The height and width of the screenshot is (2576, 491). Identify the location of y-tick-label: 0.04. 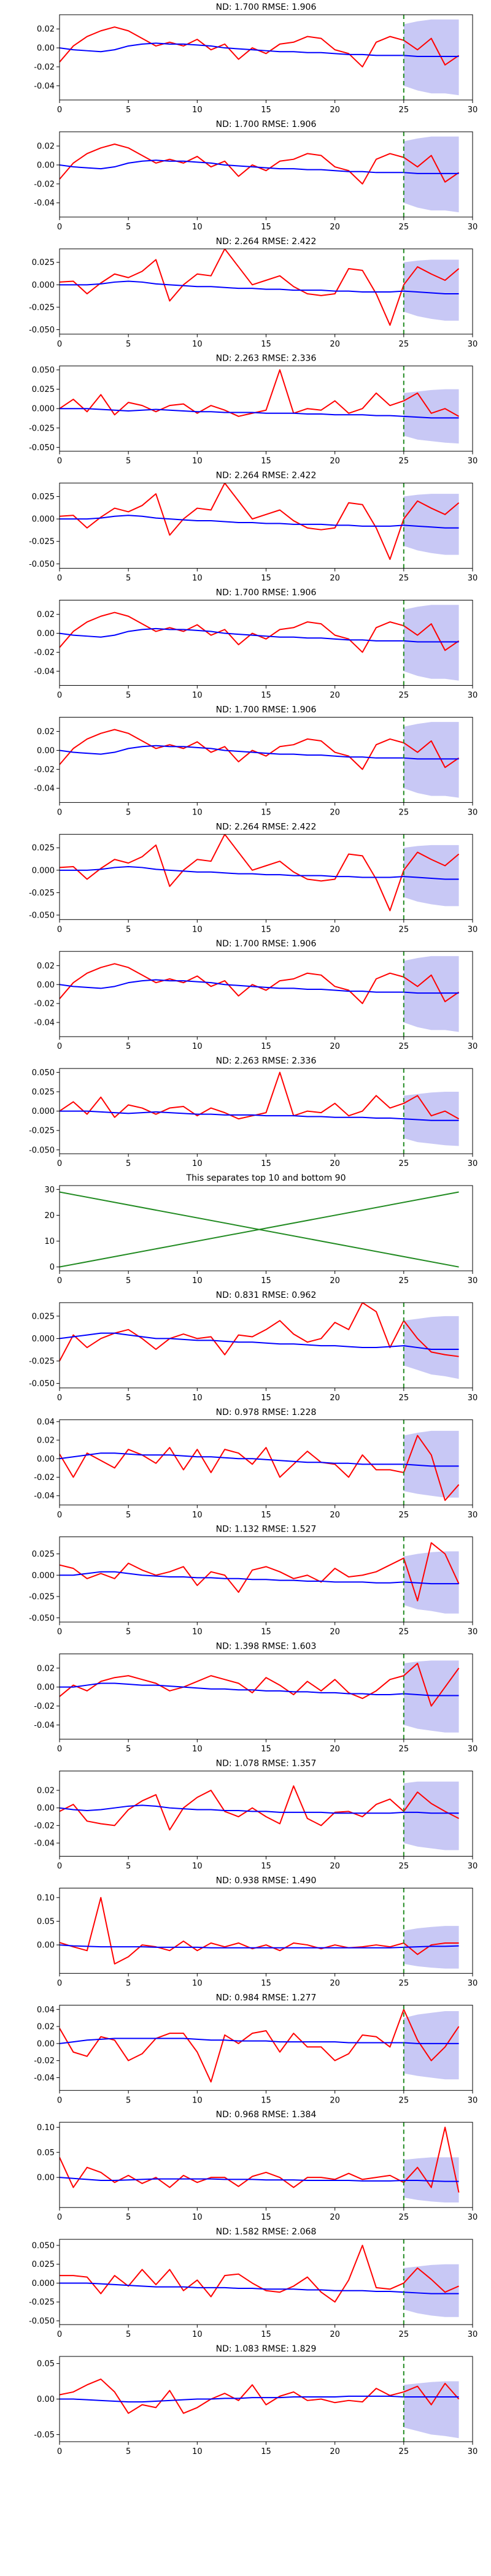
(46, 1422).